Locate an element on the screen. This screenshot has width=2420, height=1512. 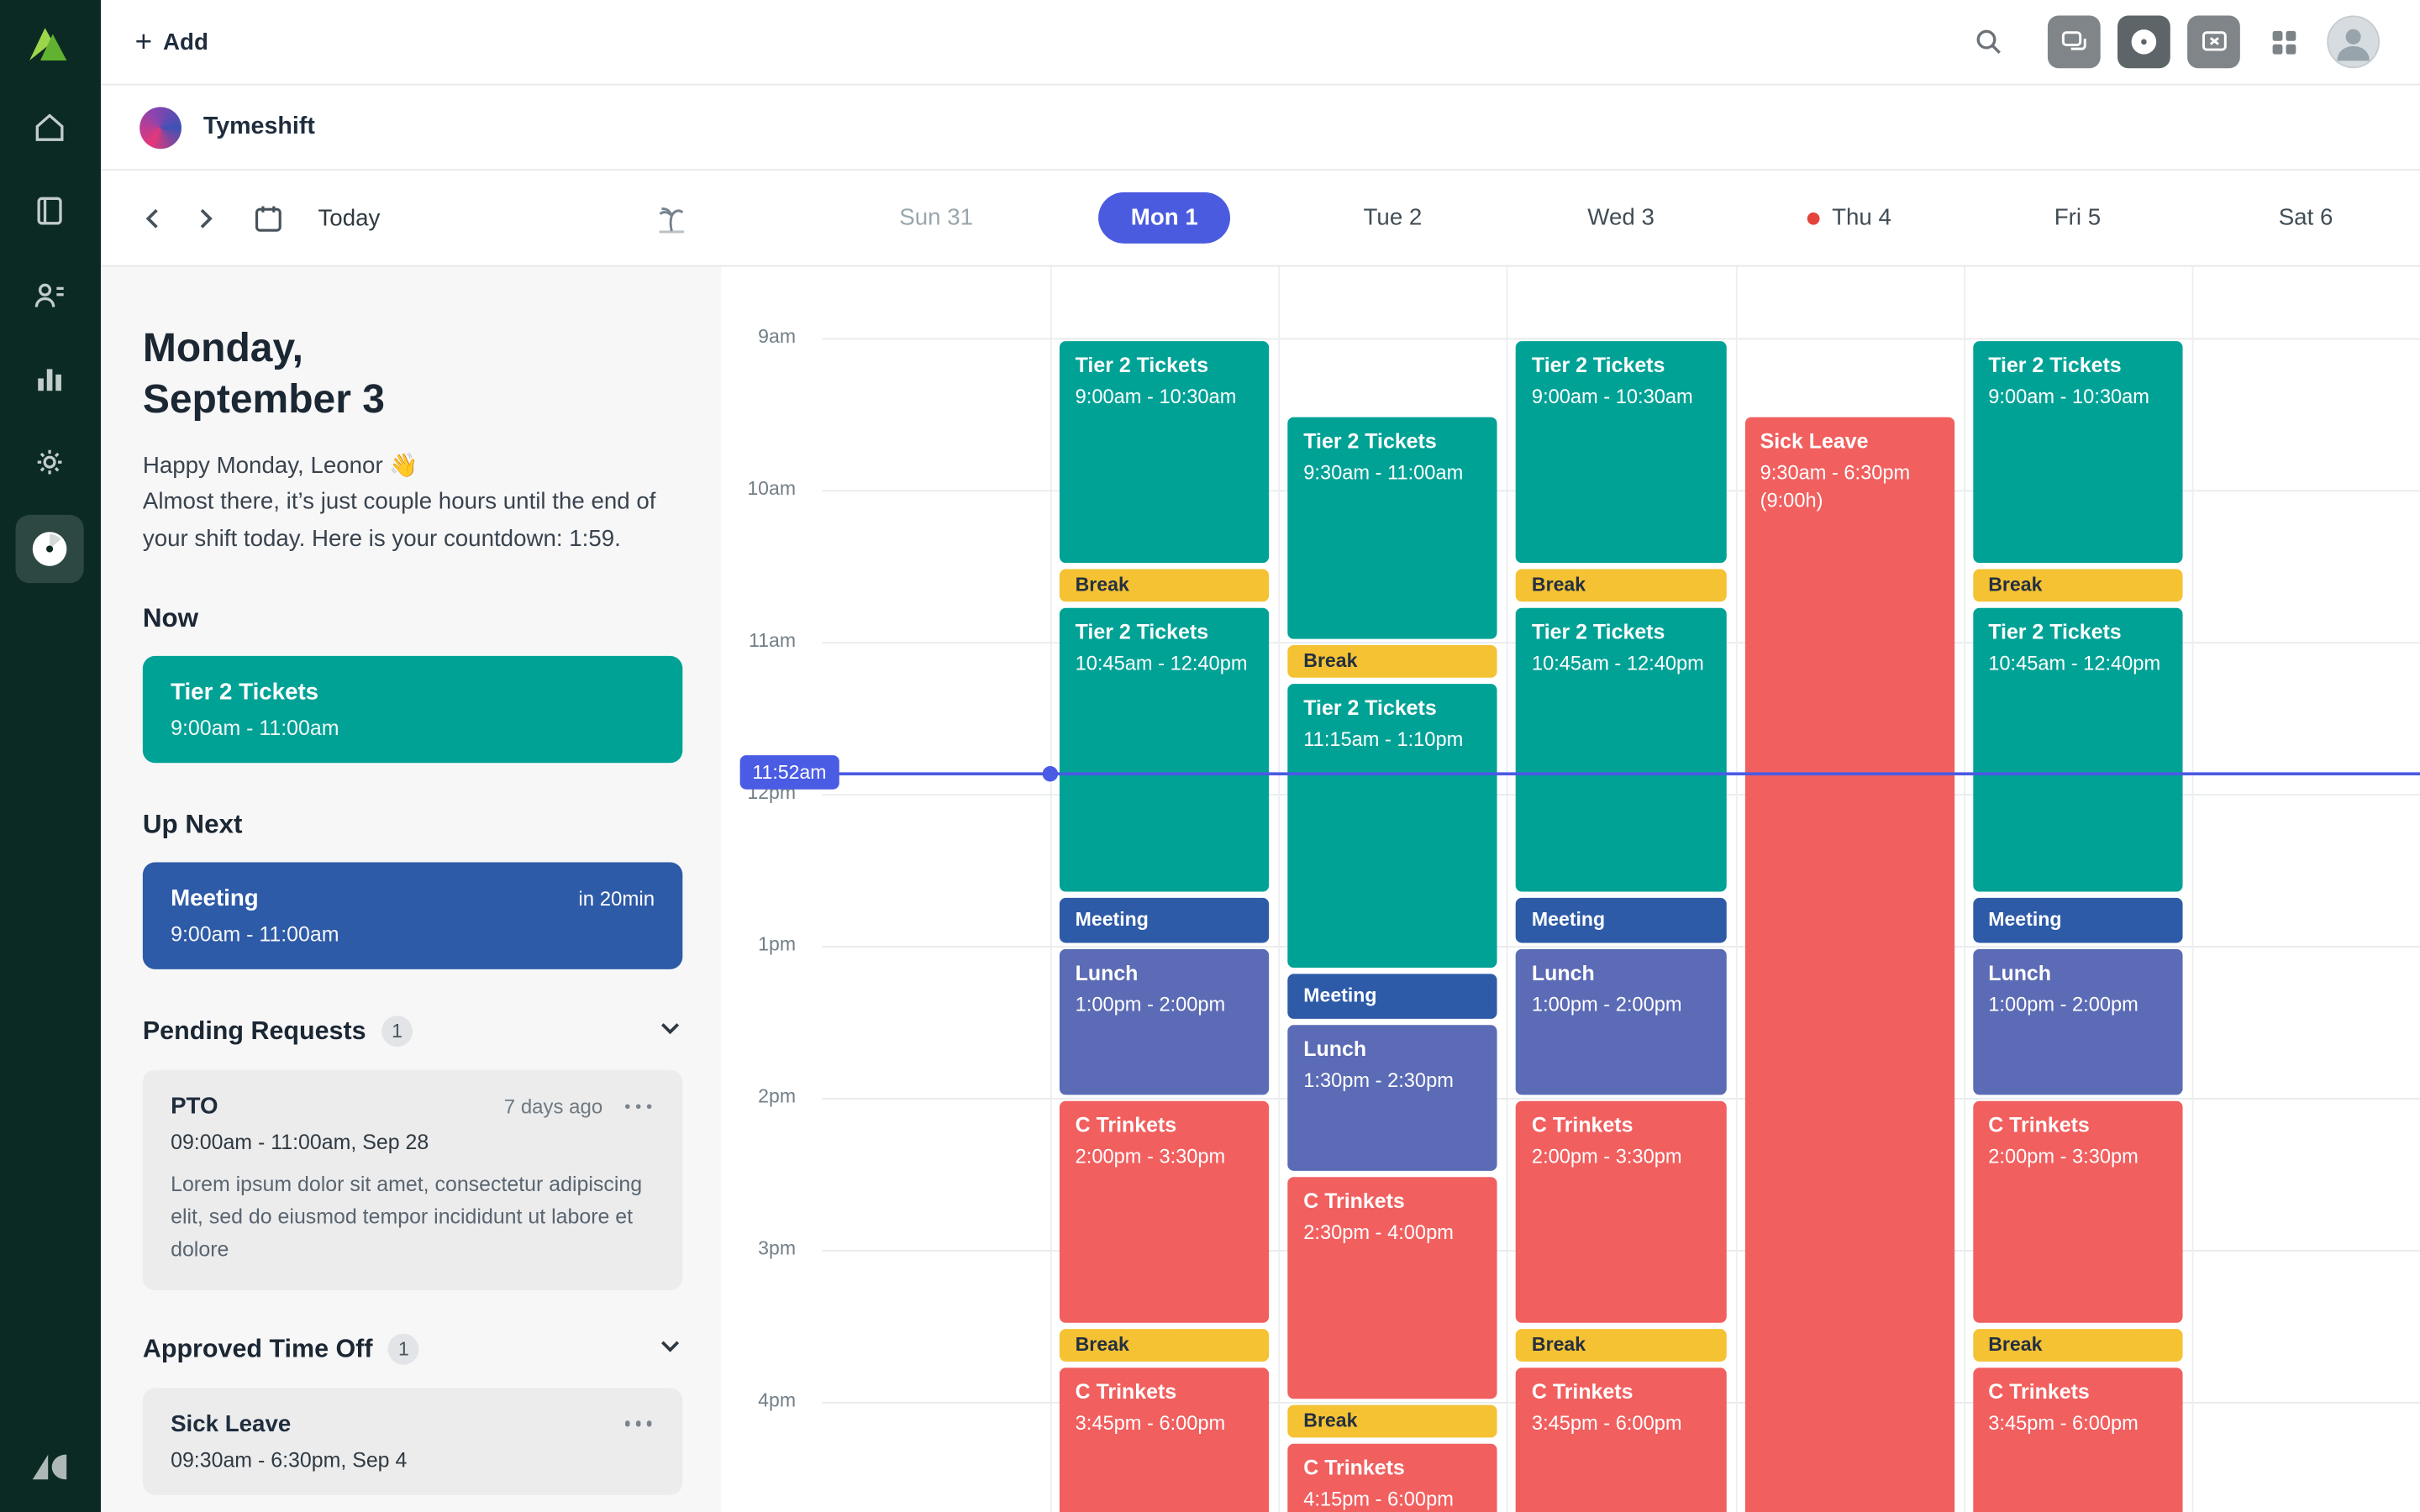
event-card-tier-2-tickets: Tier 2 Tickets 9:30am - 11:00am is located at coordinates (1392, 528).